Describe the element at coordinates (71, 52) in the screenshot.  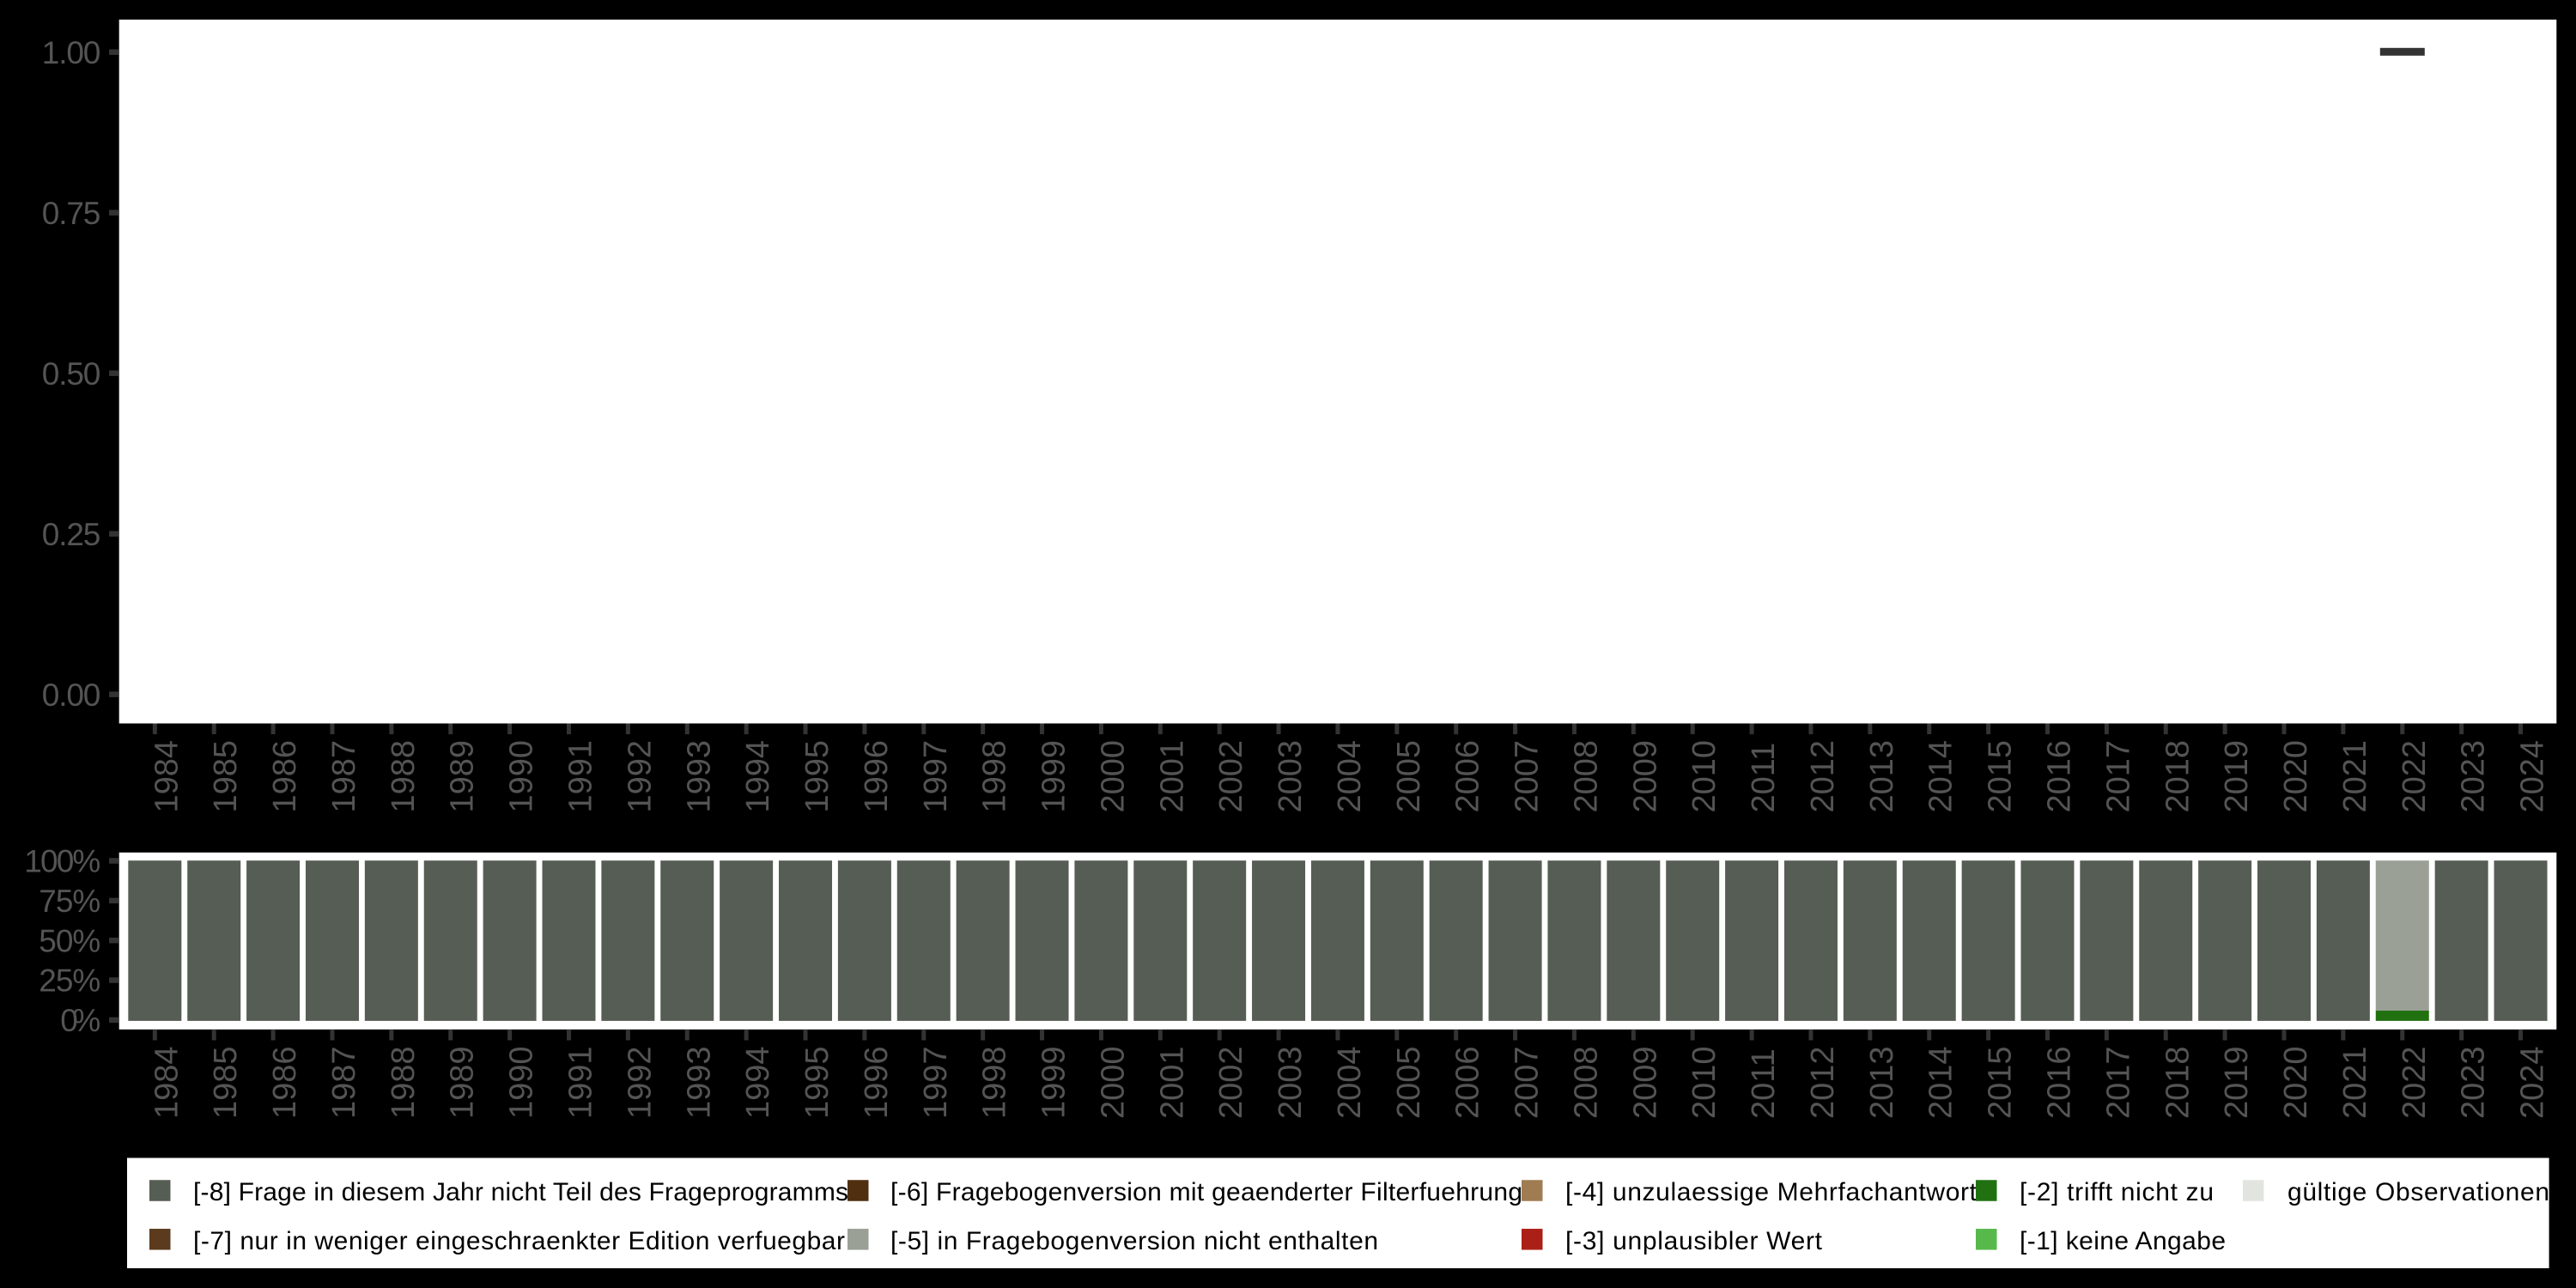
I see `svg-text: 1.00` at that location.